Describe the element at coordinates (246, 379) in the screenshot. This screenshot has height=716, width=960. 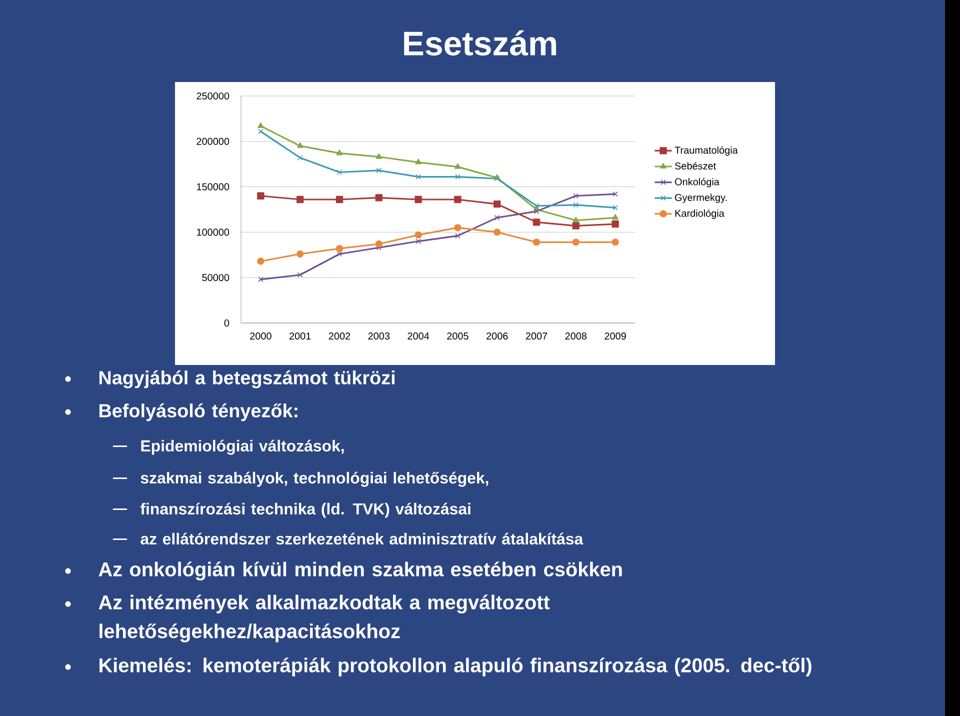
I see `text: Nagyjából a betegszámot tükrözi` at that location.